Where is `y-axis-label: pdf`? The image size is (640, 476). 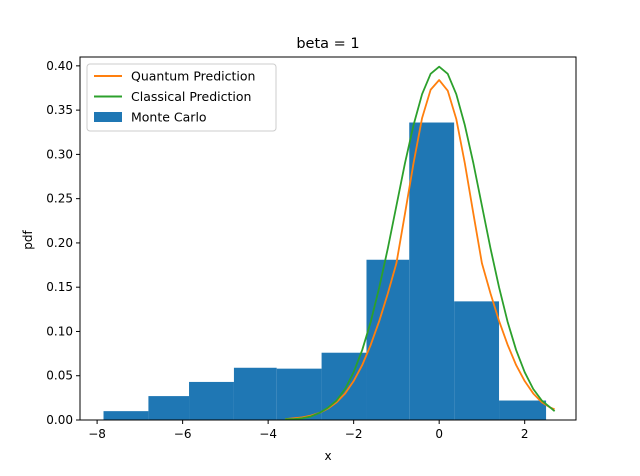 y-axis-label: pdf is located at coordinates (28, 240).